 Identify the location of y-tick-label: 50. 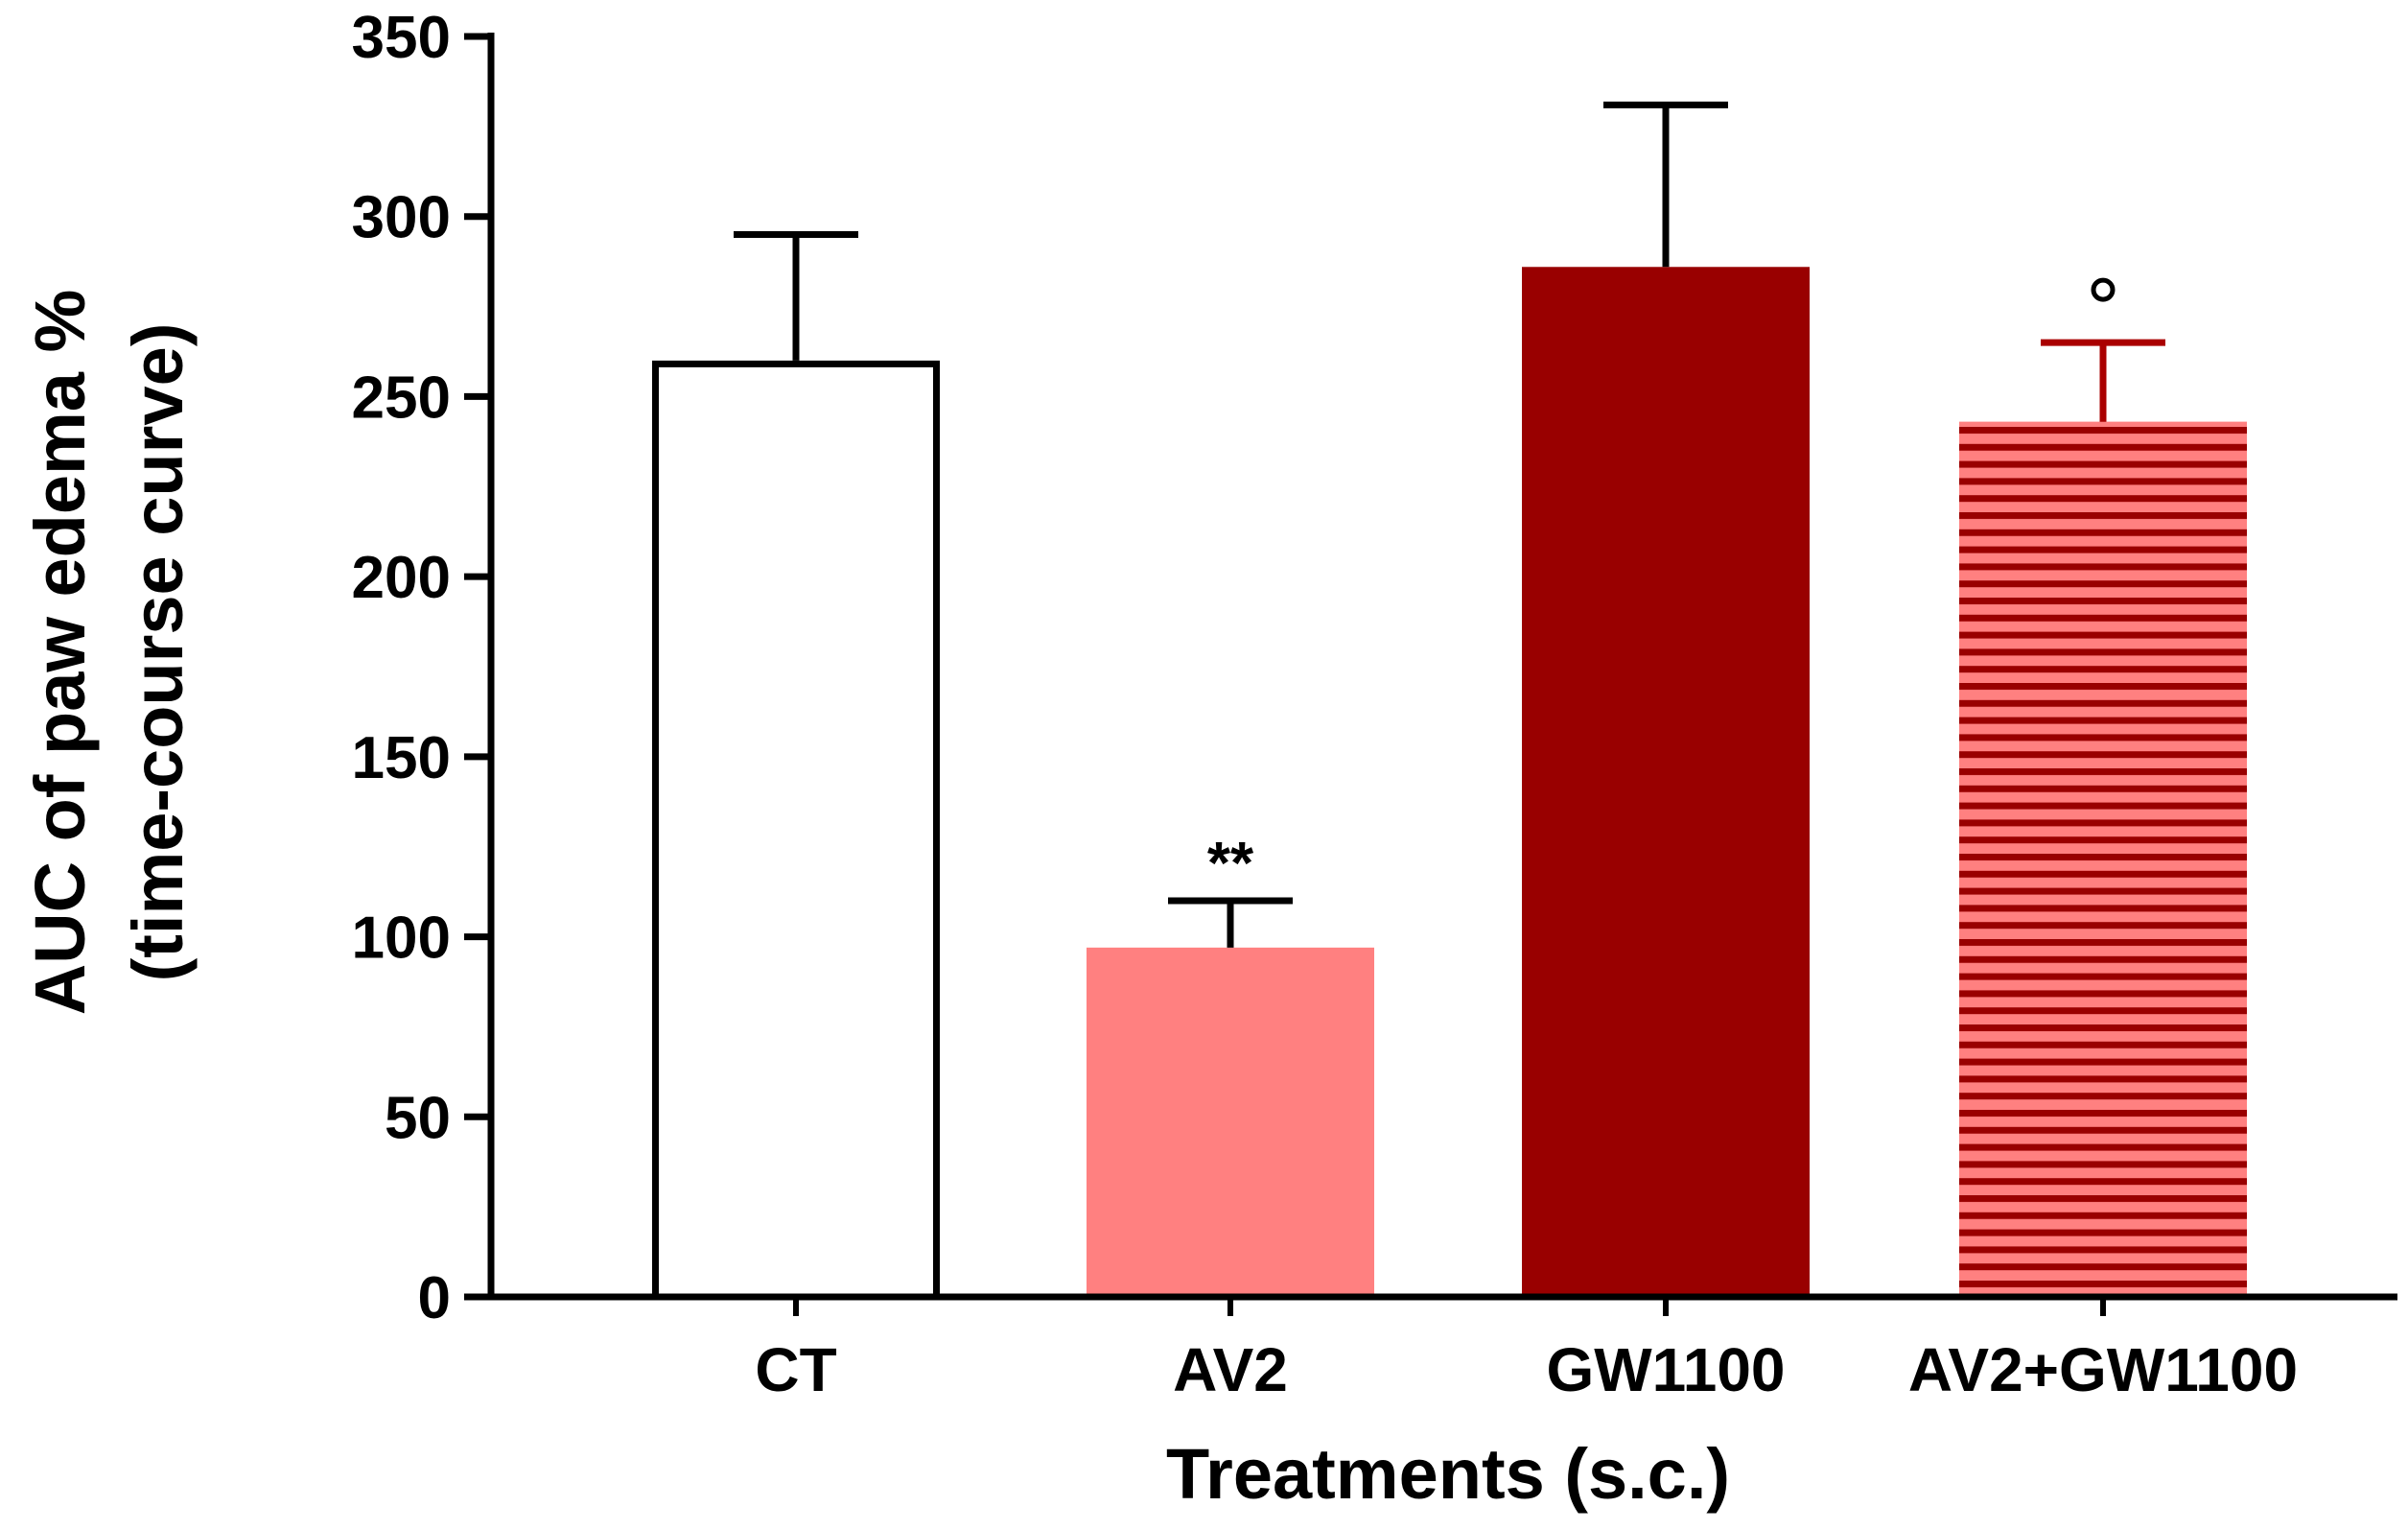
(418, 1118).